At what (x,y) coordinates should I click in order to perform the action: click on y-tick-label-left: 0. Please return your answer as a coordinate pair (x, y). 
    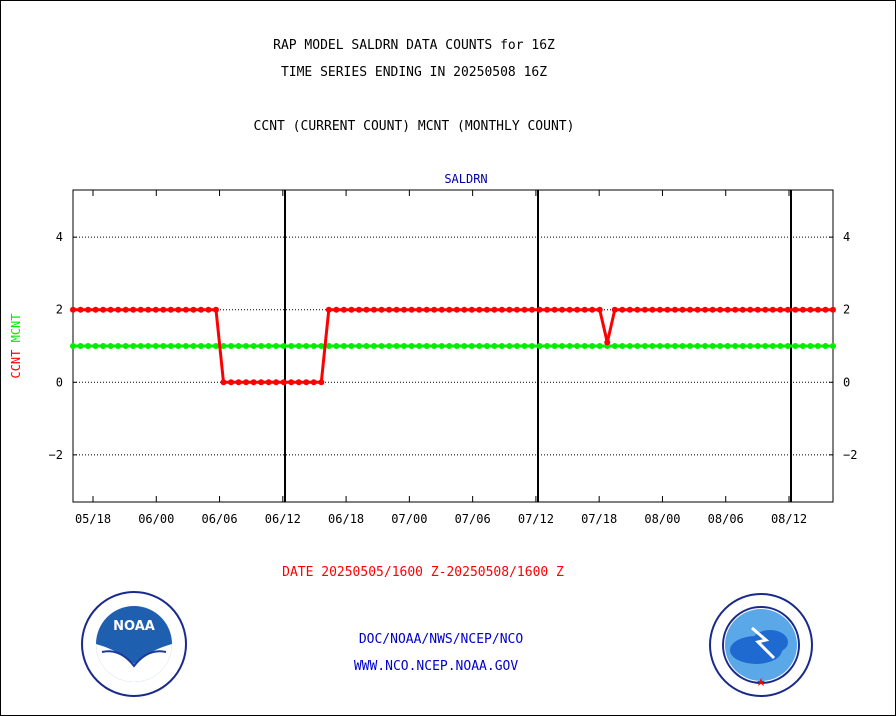
    Looking at the image, I should click on (59, 382).